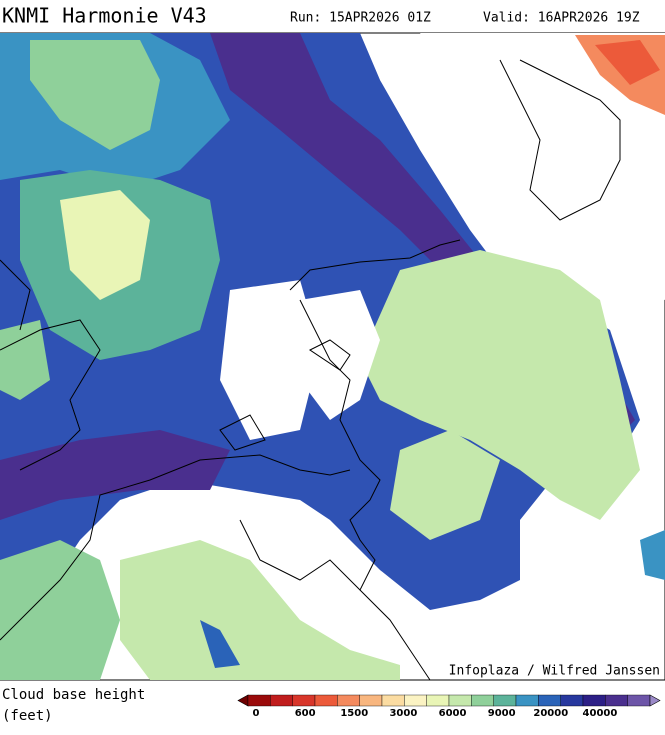  I want to click on colorbar-tick-label: 6000, so click(453, 713).